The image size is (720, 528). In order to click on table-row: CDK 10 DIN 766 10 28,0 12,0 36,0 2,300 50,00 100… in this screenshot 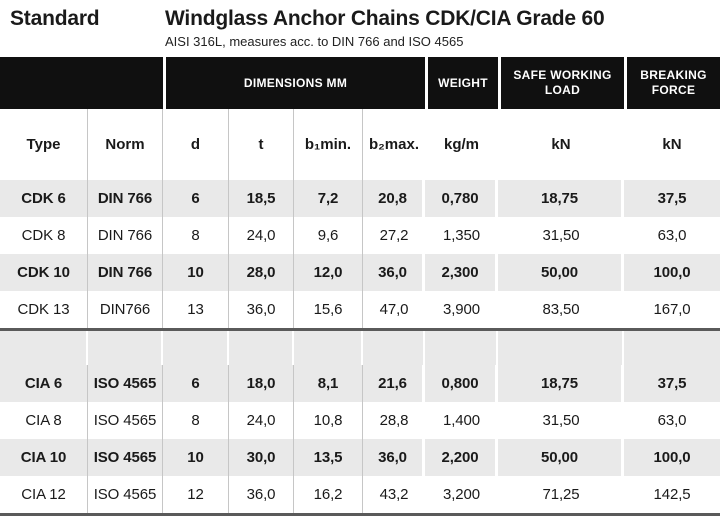, I will do `click(360, 272)`.